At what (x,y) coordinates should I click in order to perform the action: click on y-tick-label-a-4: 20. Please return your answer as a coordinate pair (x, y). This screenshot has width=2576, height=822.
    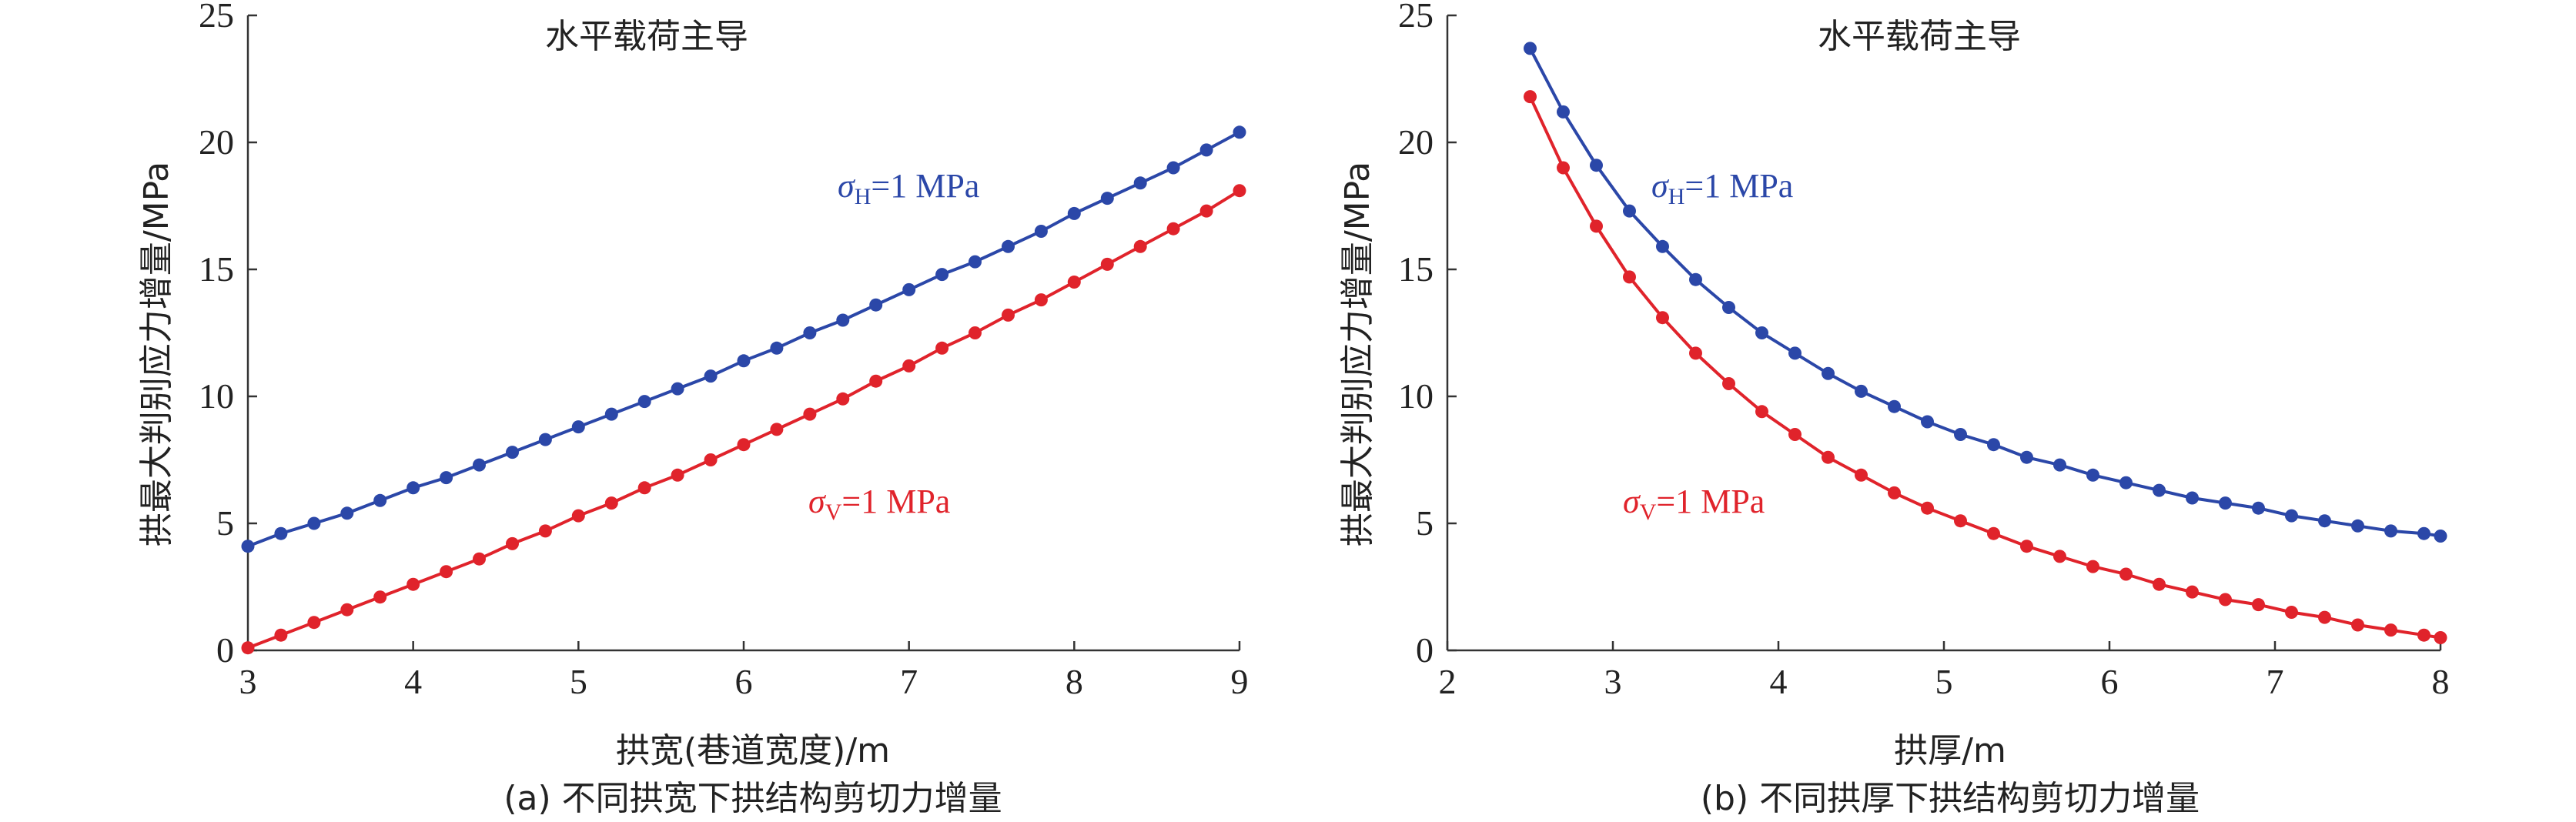
    Looking at the image, I should click on (217, 142).